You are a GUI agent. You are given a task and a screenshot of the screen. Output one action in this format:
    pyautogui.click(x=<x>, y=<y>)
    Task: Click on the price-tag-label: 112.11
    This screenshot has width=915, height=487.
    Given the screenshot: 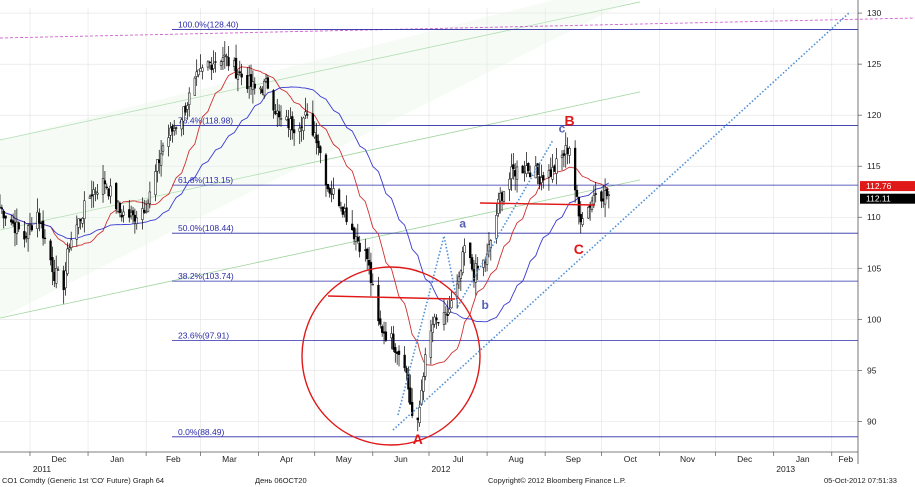 What is the action you would take?
    pyautogui.click(x=878, y=199)
    